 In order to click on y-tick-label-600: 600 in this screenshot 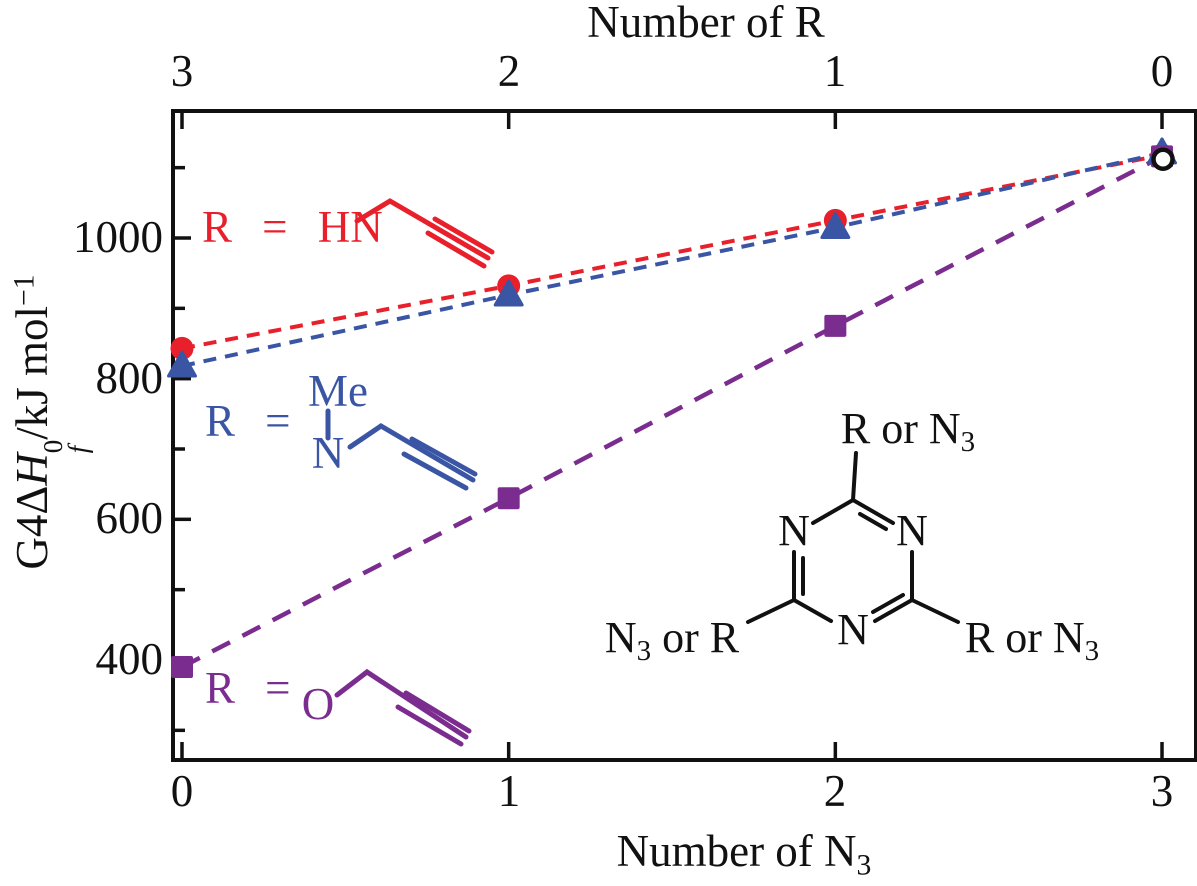, I will do `click(129, 518)`.